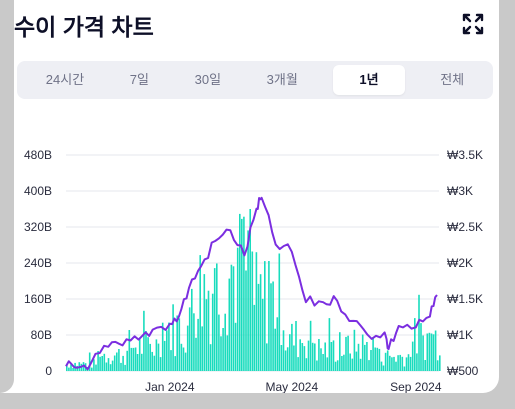 This screenshot has height=409, width=515. What do you see at coordinates (452, 79) in the screenshot?
I see `tab-all: 전체` at bounding box center [452, 79].